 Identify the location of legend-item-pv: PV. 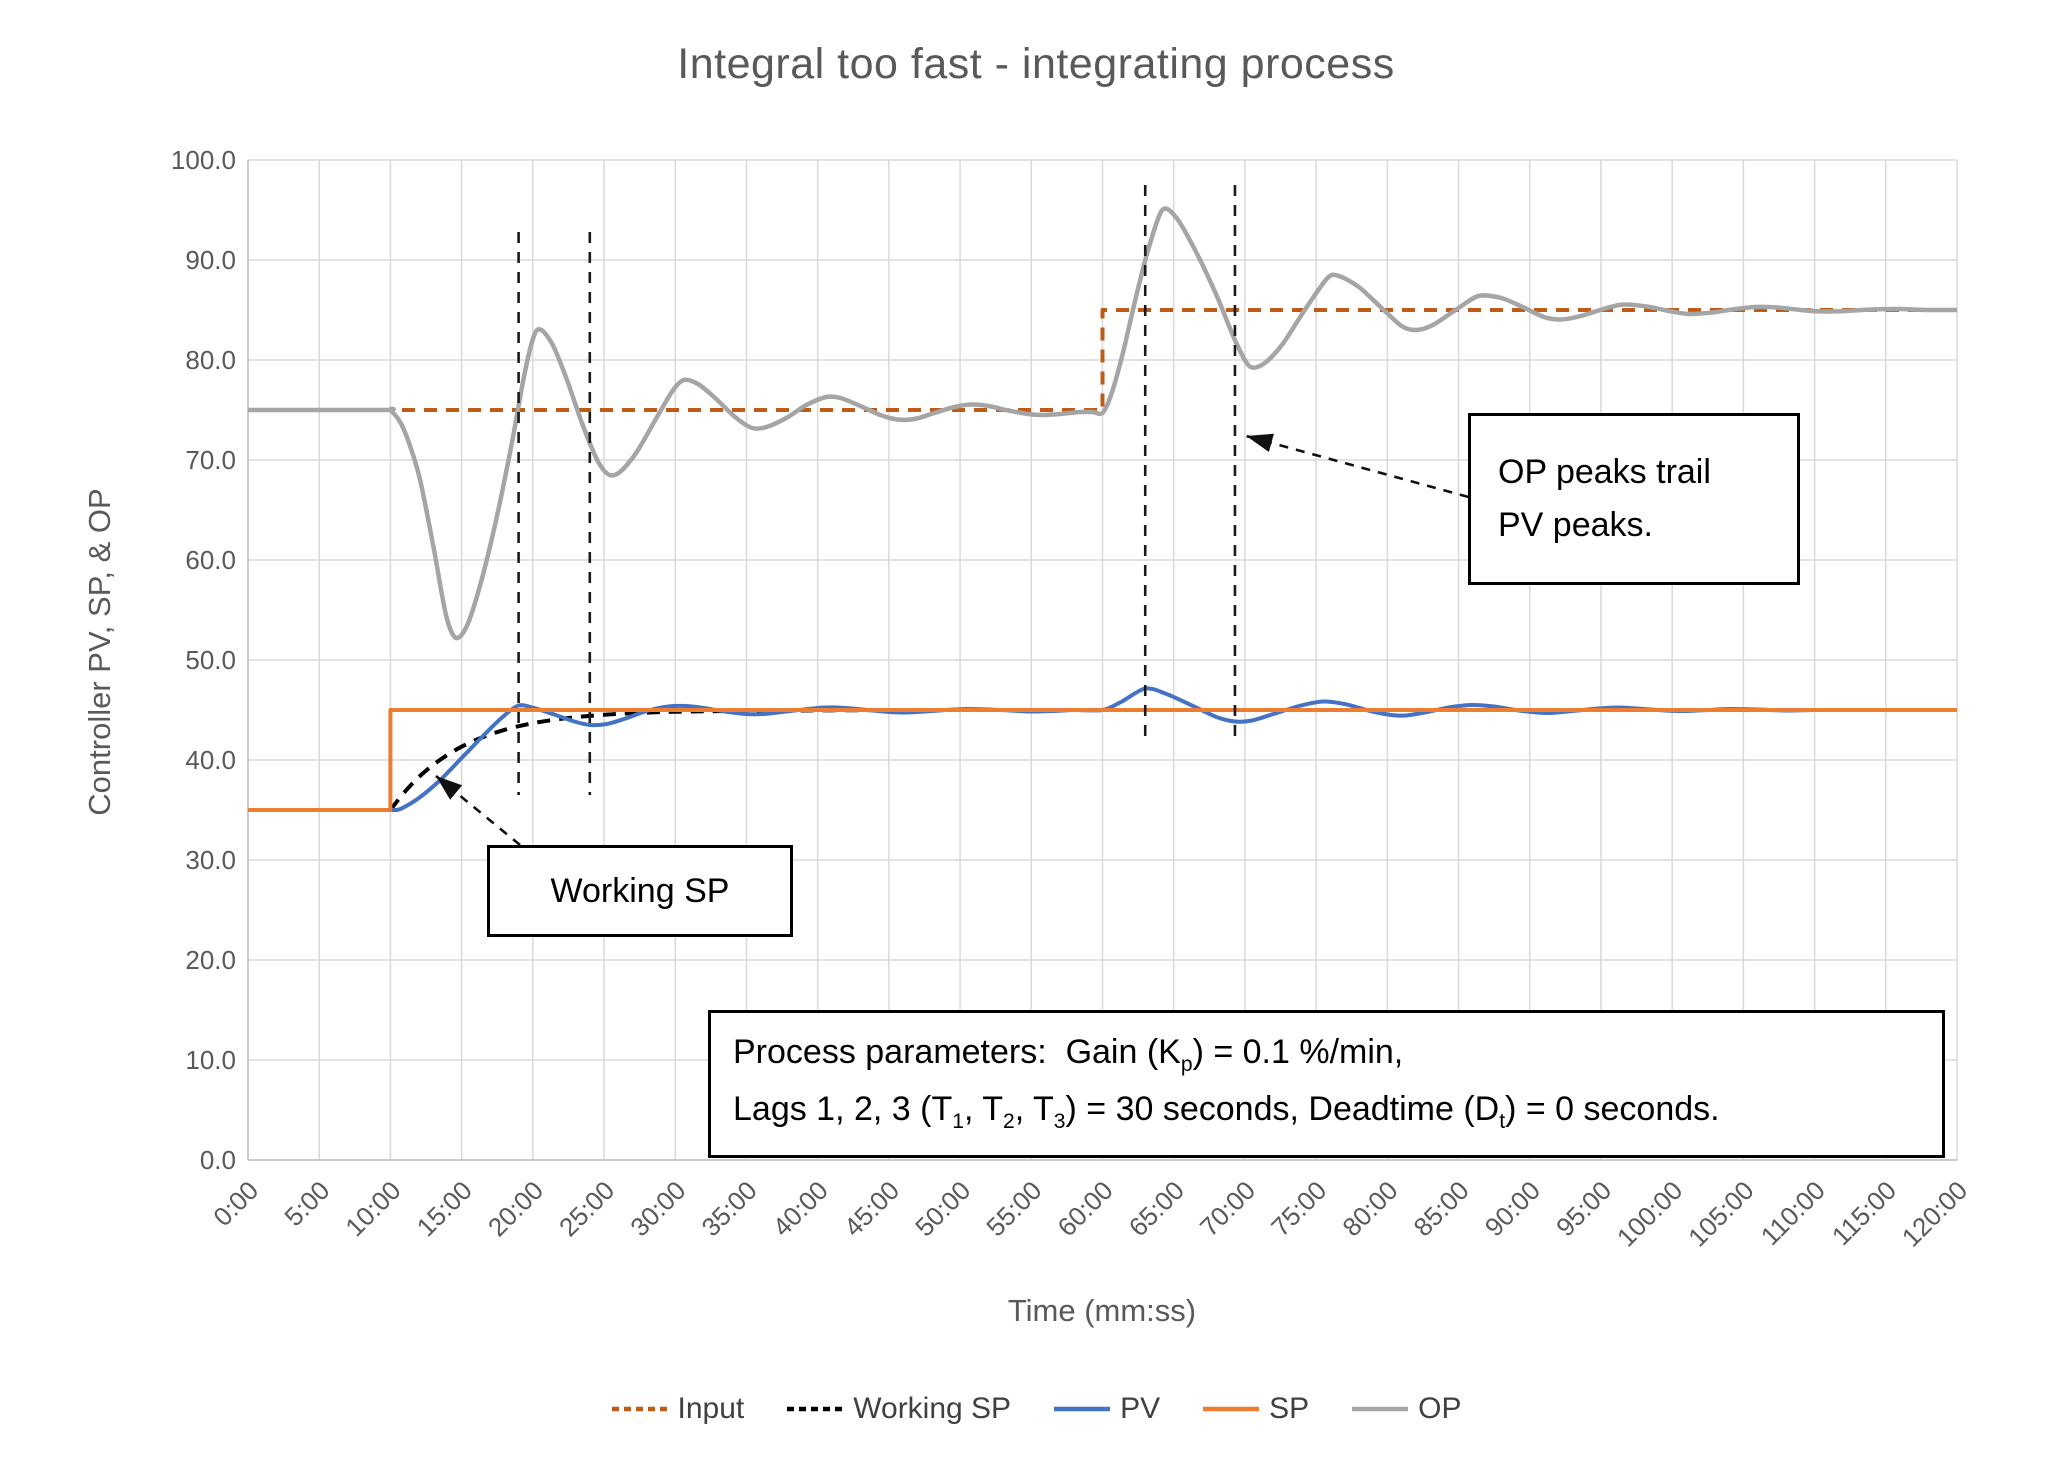
(1106, 1409).